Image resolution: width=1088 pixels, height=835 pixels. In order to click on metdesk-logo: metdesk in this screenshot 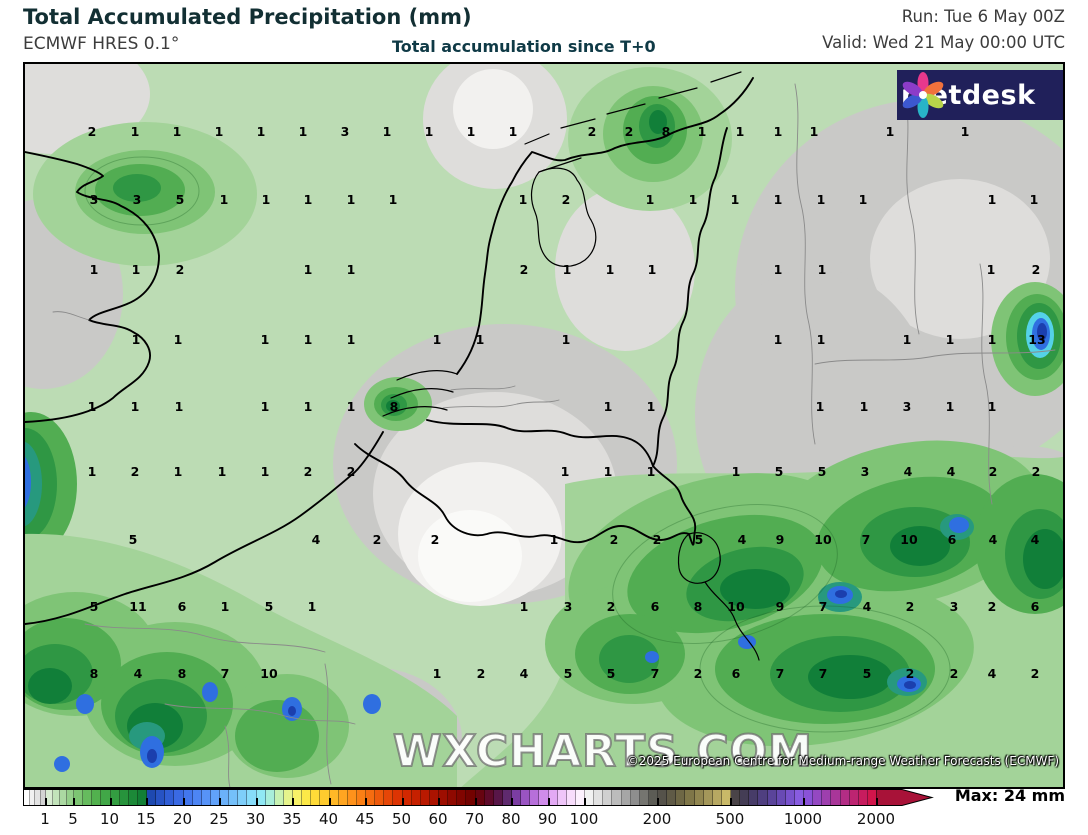, I will do `click(980, 95)`.